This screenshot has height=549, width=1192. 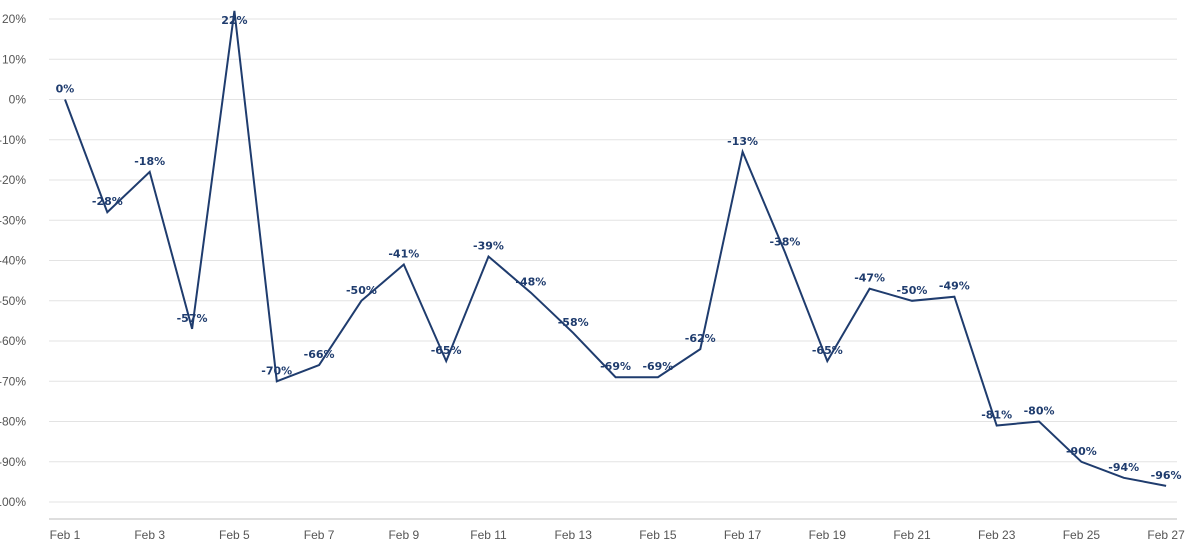 I want to click on data-label: -28%, so click(x=107, y=201).